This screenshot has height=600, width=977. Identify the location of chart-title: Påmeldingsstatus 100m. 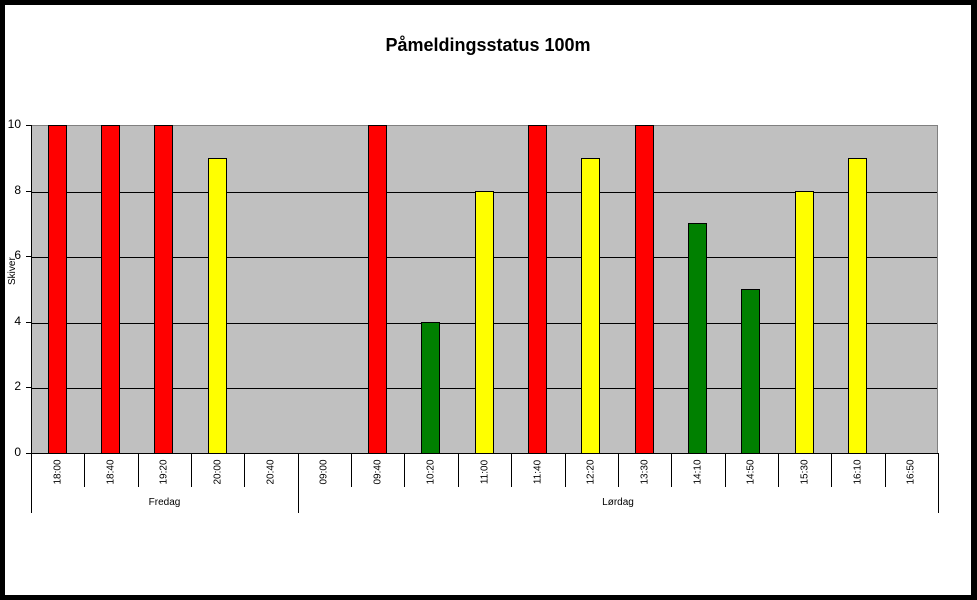
(488, 45).